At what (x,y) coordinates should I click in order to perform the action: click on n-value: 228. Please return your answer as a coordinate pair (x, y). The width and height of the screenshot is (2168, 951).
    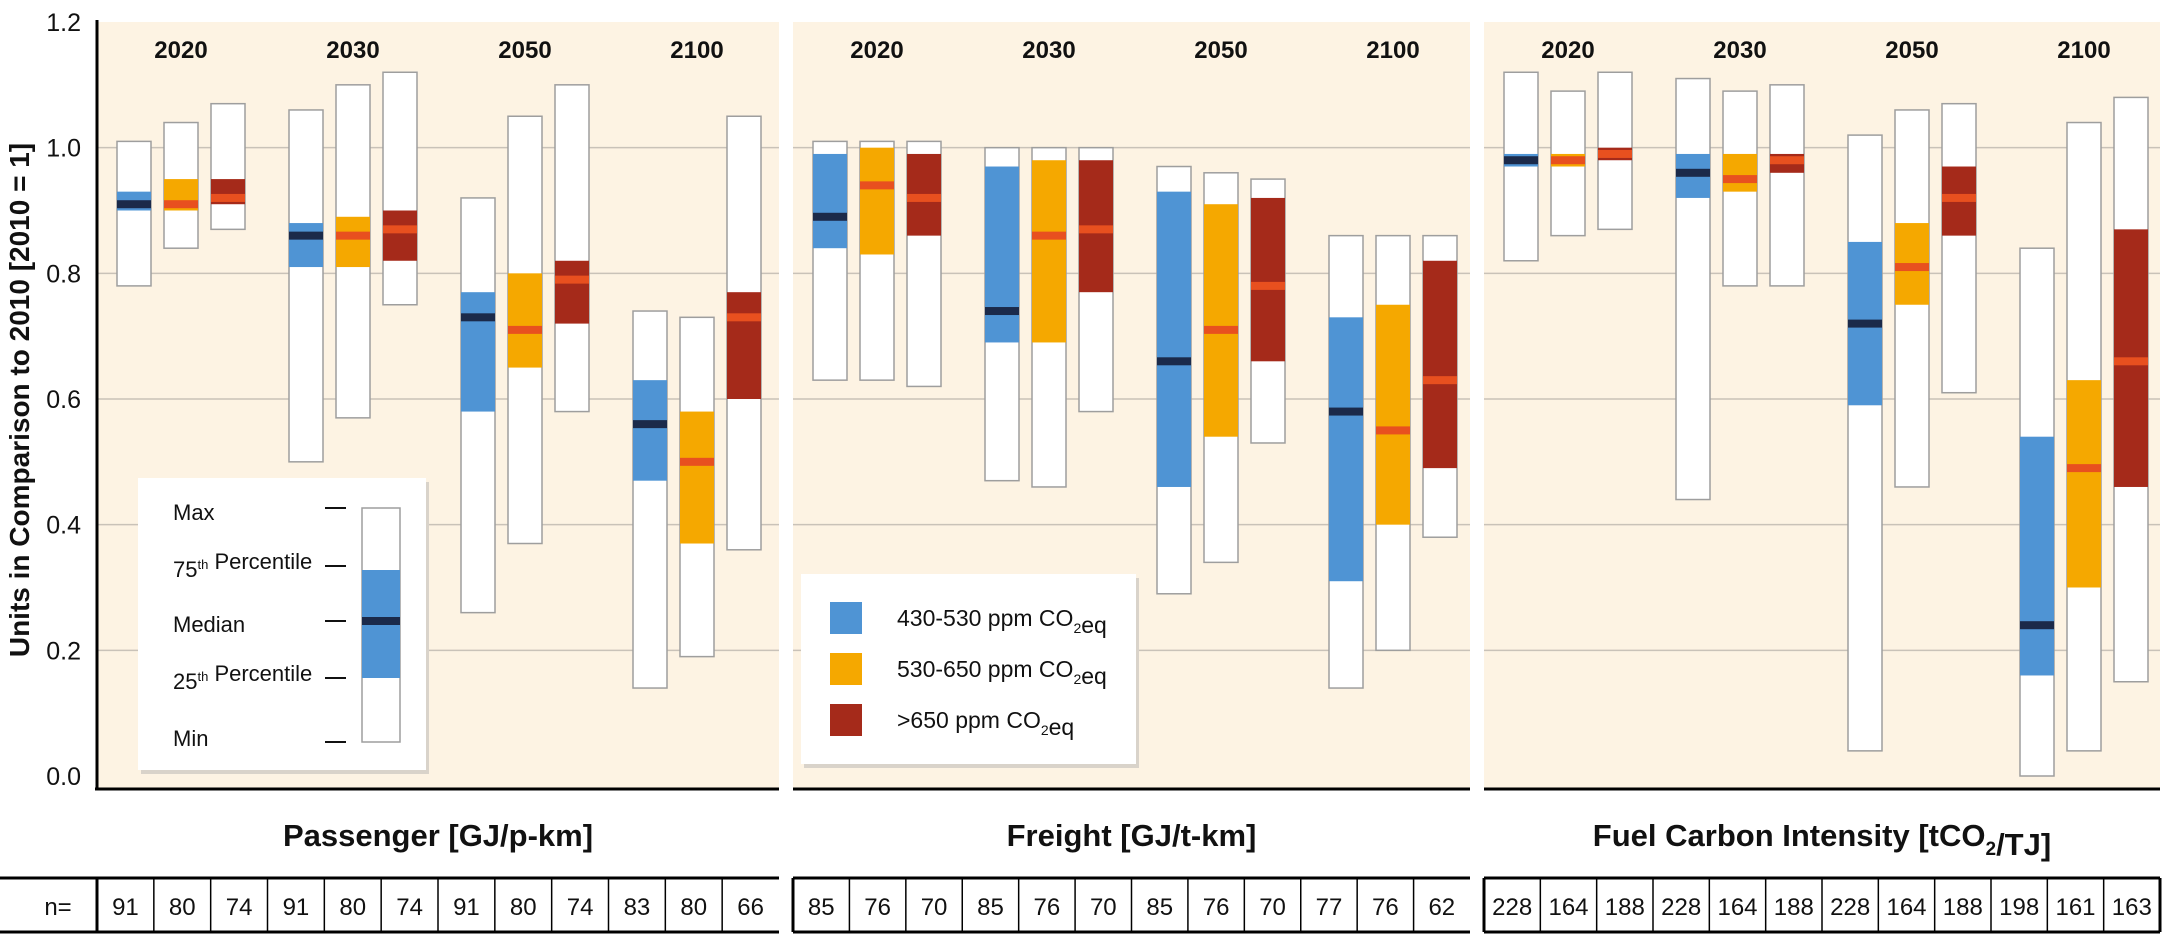
    Looking at the image, I should click on (1850, 907).